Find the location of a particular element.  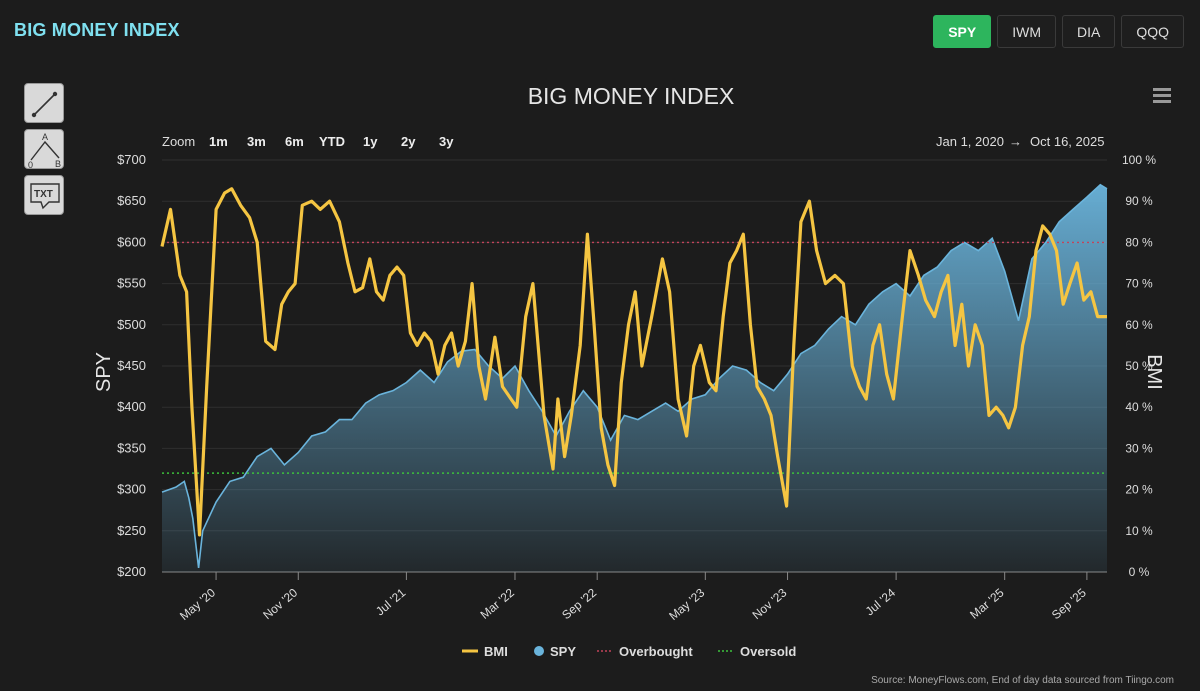

spy-axis-label: SPY is located at coordinates (104, 372).